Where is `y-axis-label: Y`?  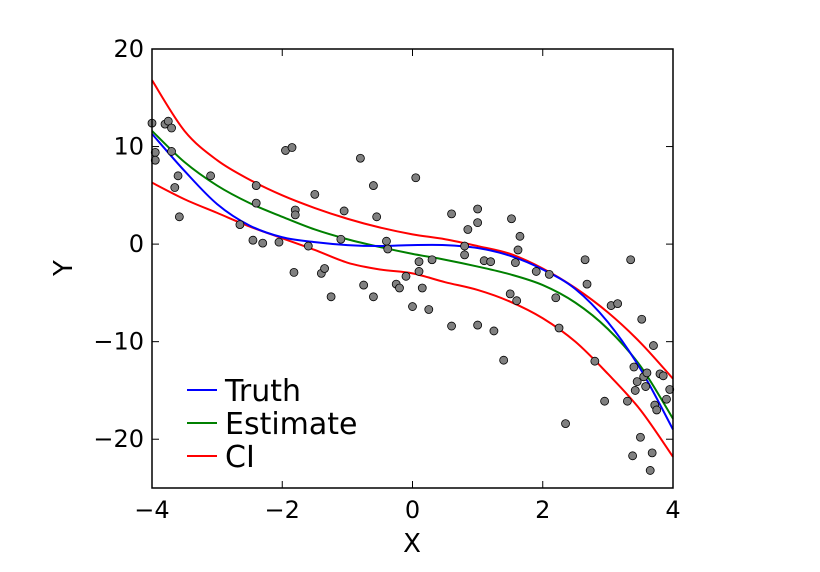 y-axis-label: Y is located at coordinates (64, 268).